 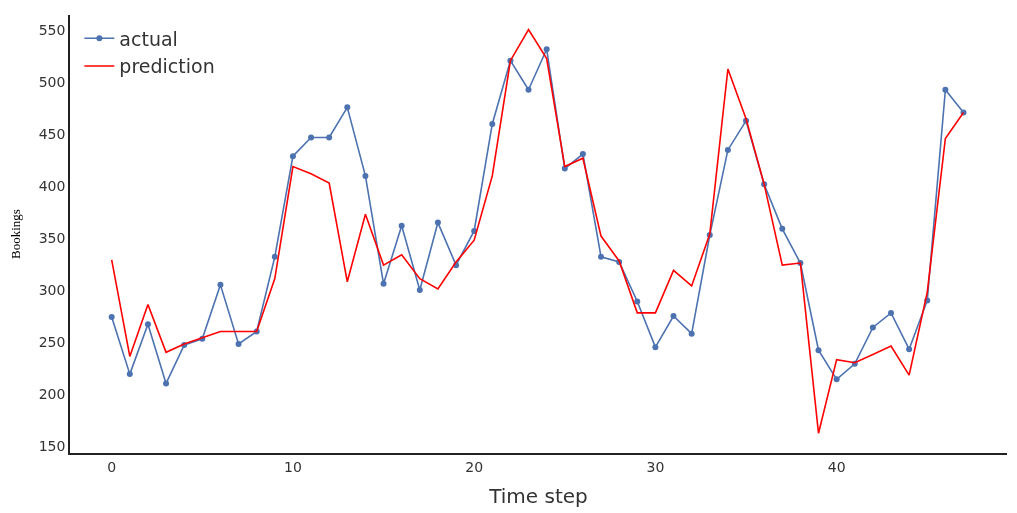 What do you see at coordinates (293, 466) in the screenshot?
I see `x-tick-label: 10` at bounding box center [293, 466].